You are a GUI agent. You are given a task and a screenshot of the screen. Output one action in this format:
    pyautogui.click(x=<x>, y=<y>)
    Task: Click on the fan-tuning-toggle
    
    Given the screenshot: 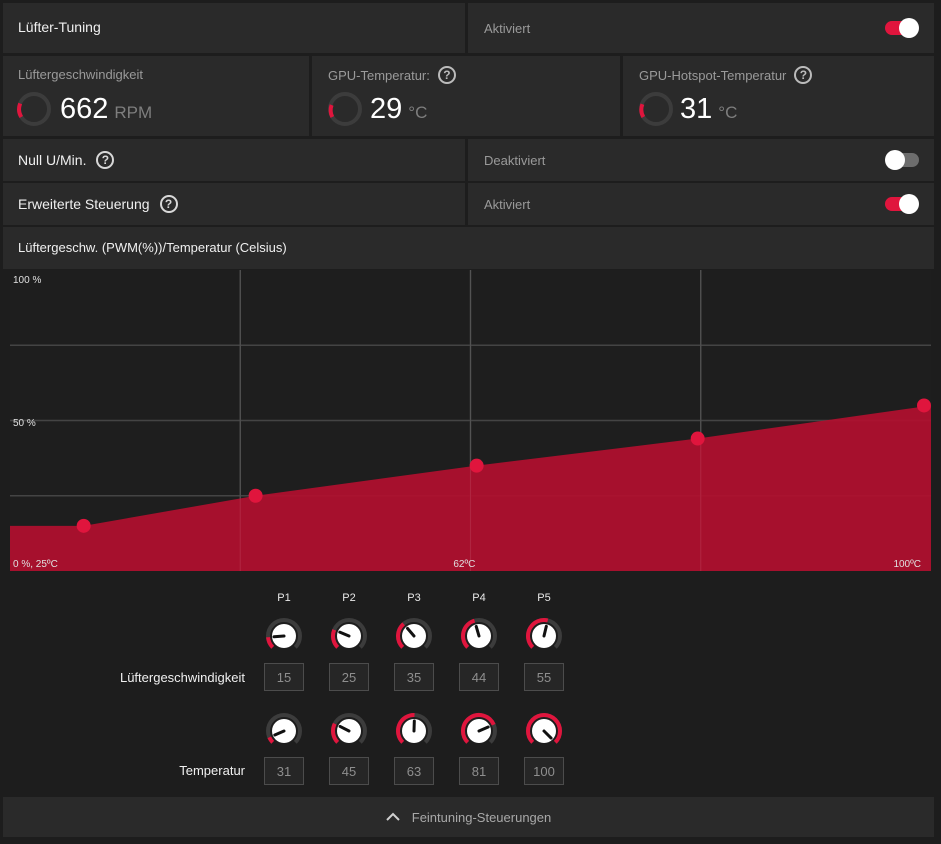 What is the action you would take?
    pyautogui.click(x=902, y=28)
    